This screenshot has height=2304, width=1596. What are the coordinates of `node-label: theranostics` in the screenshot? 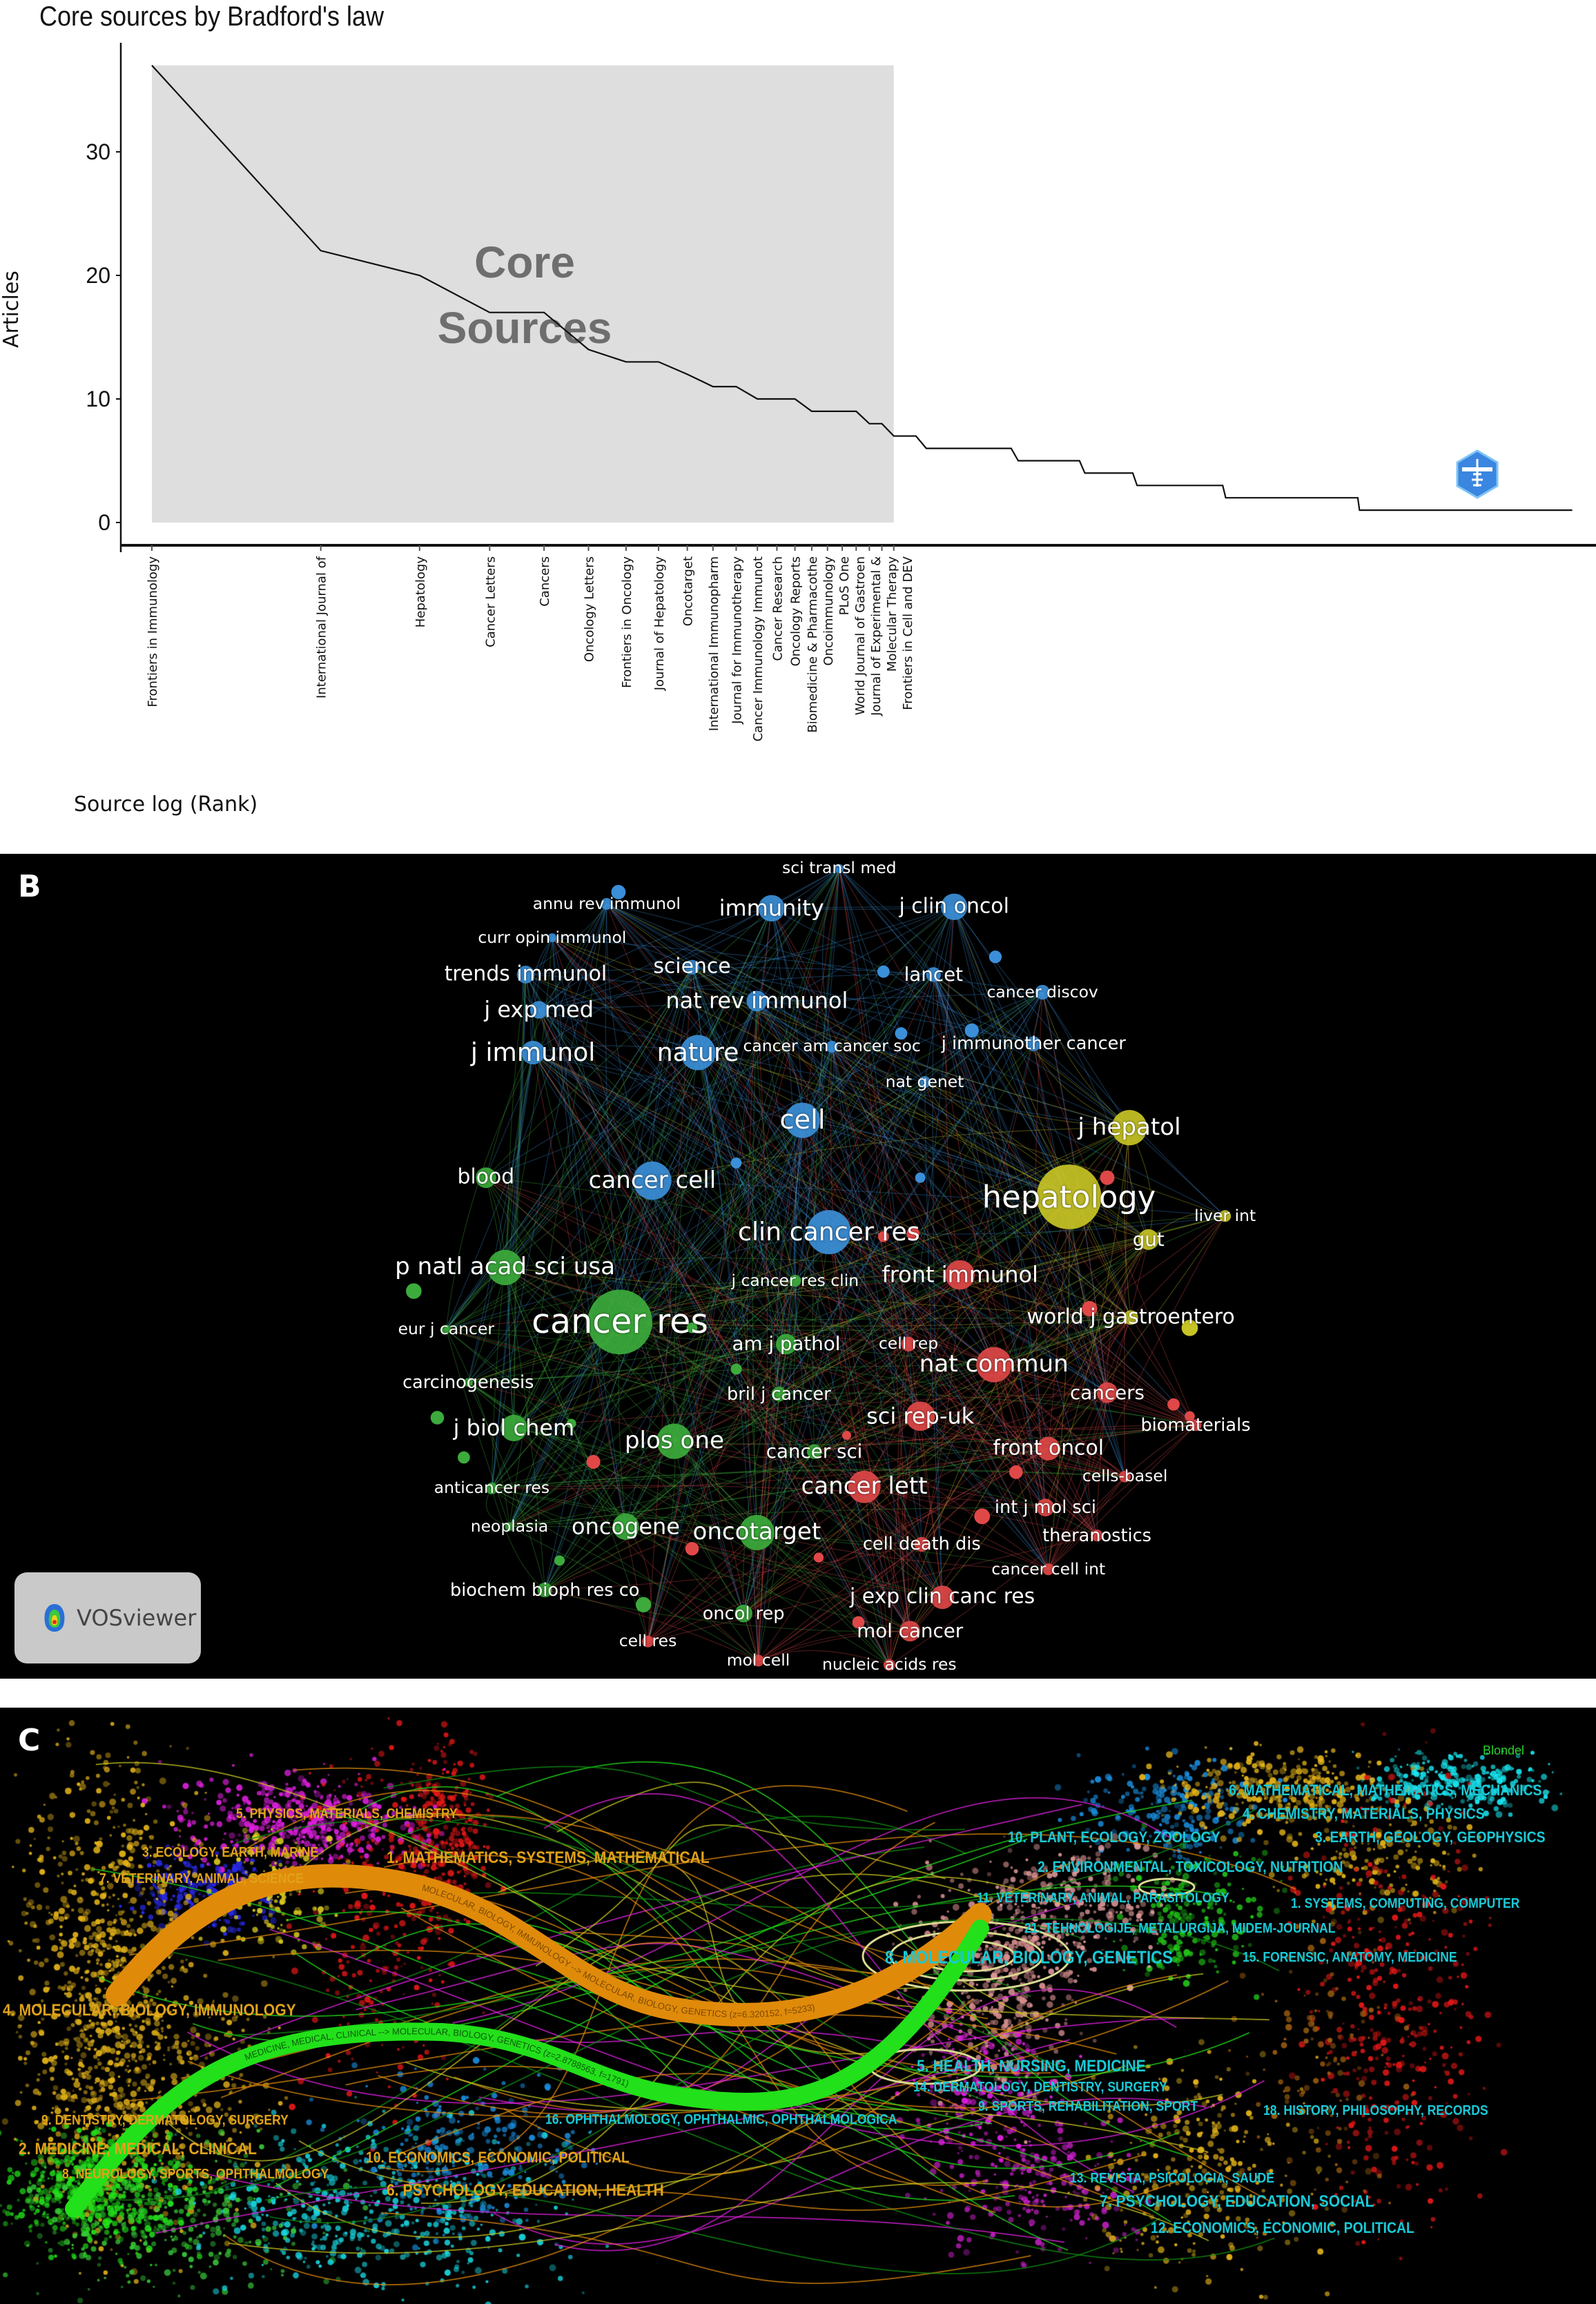 It's located at (1097, 1535).